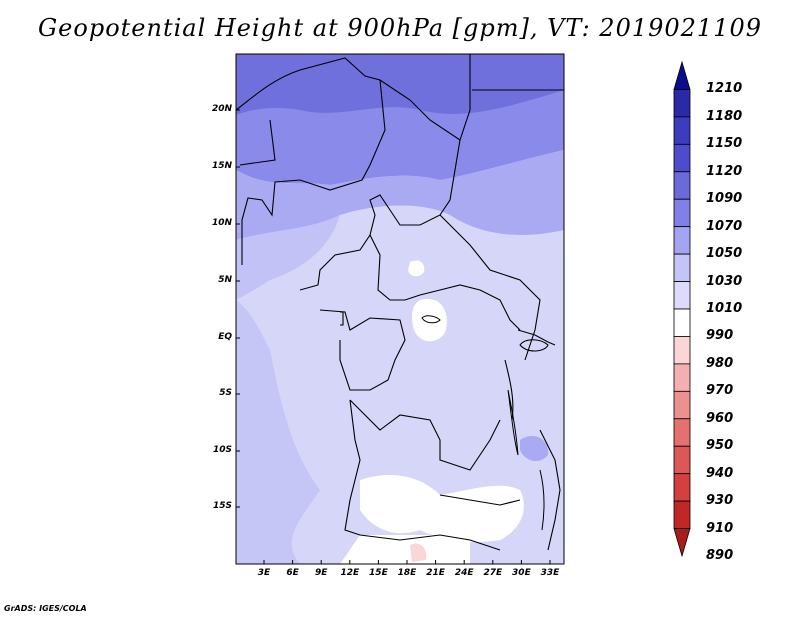 The width and height of the screenshot is (800, 618). What do you see at coordinates (720, 363) in the screenshot?
I see `colorbar-label: 980` at bounding box center [720, 363].